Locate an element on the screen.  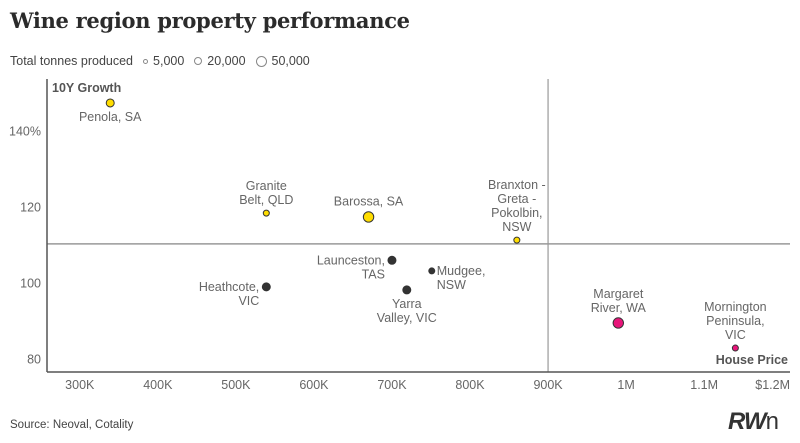
x-tick-label: 1.1M is located at coordinates (704, 385).